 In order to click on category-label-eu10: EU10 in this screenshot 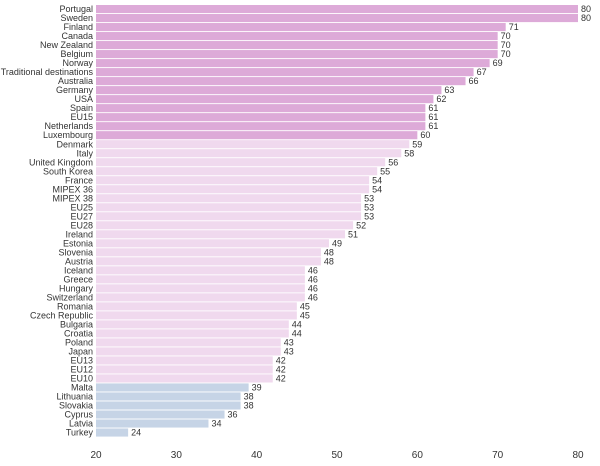, I will do `click(81, 379)`.